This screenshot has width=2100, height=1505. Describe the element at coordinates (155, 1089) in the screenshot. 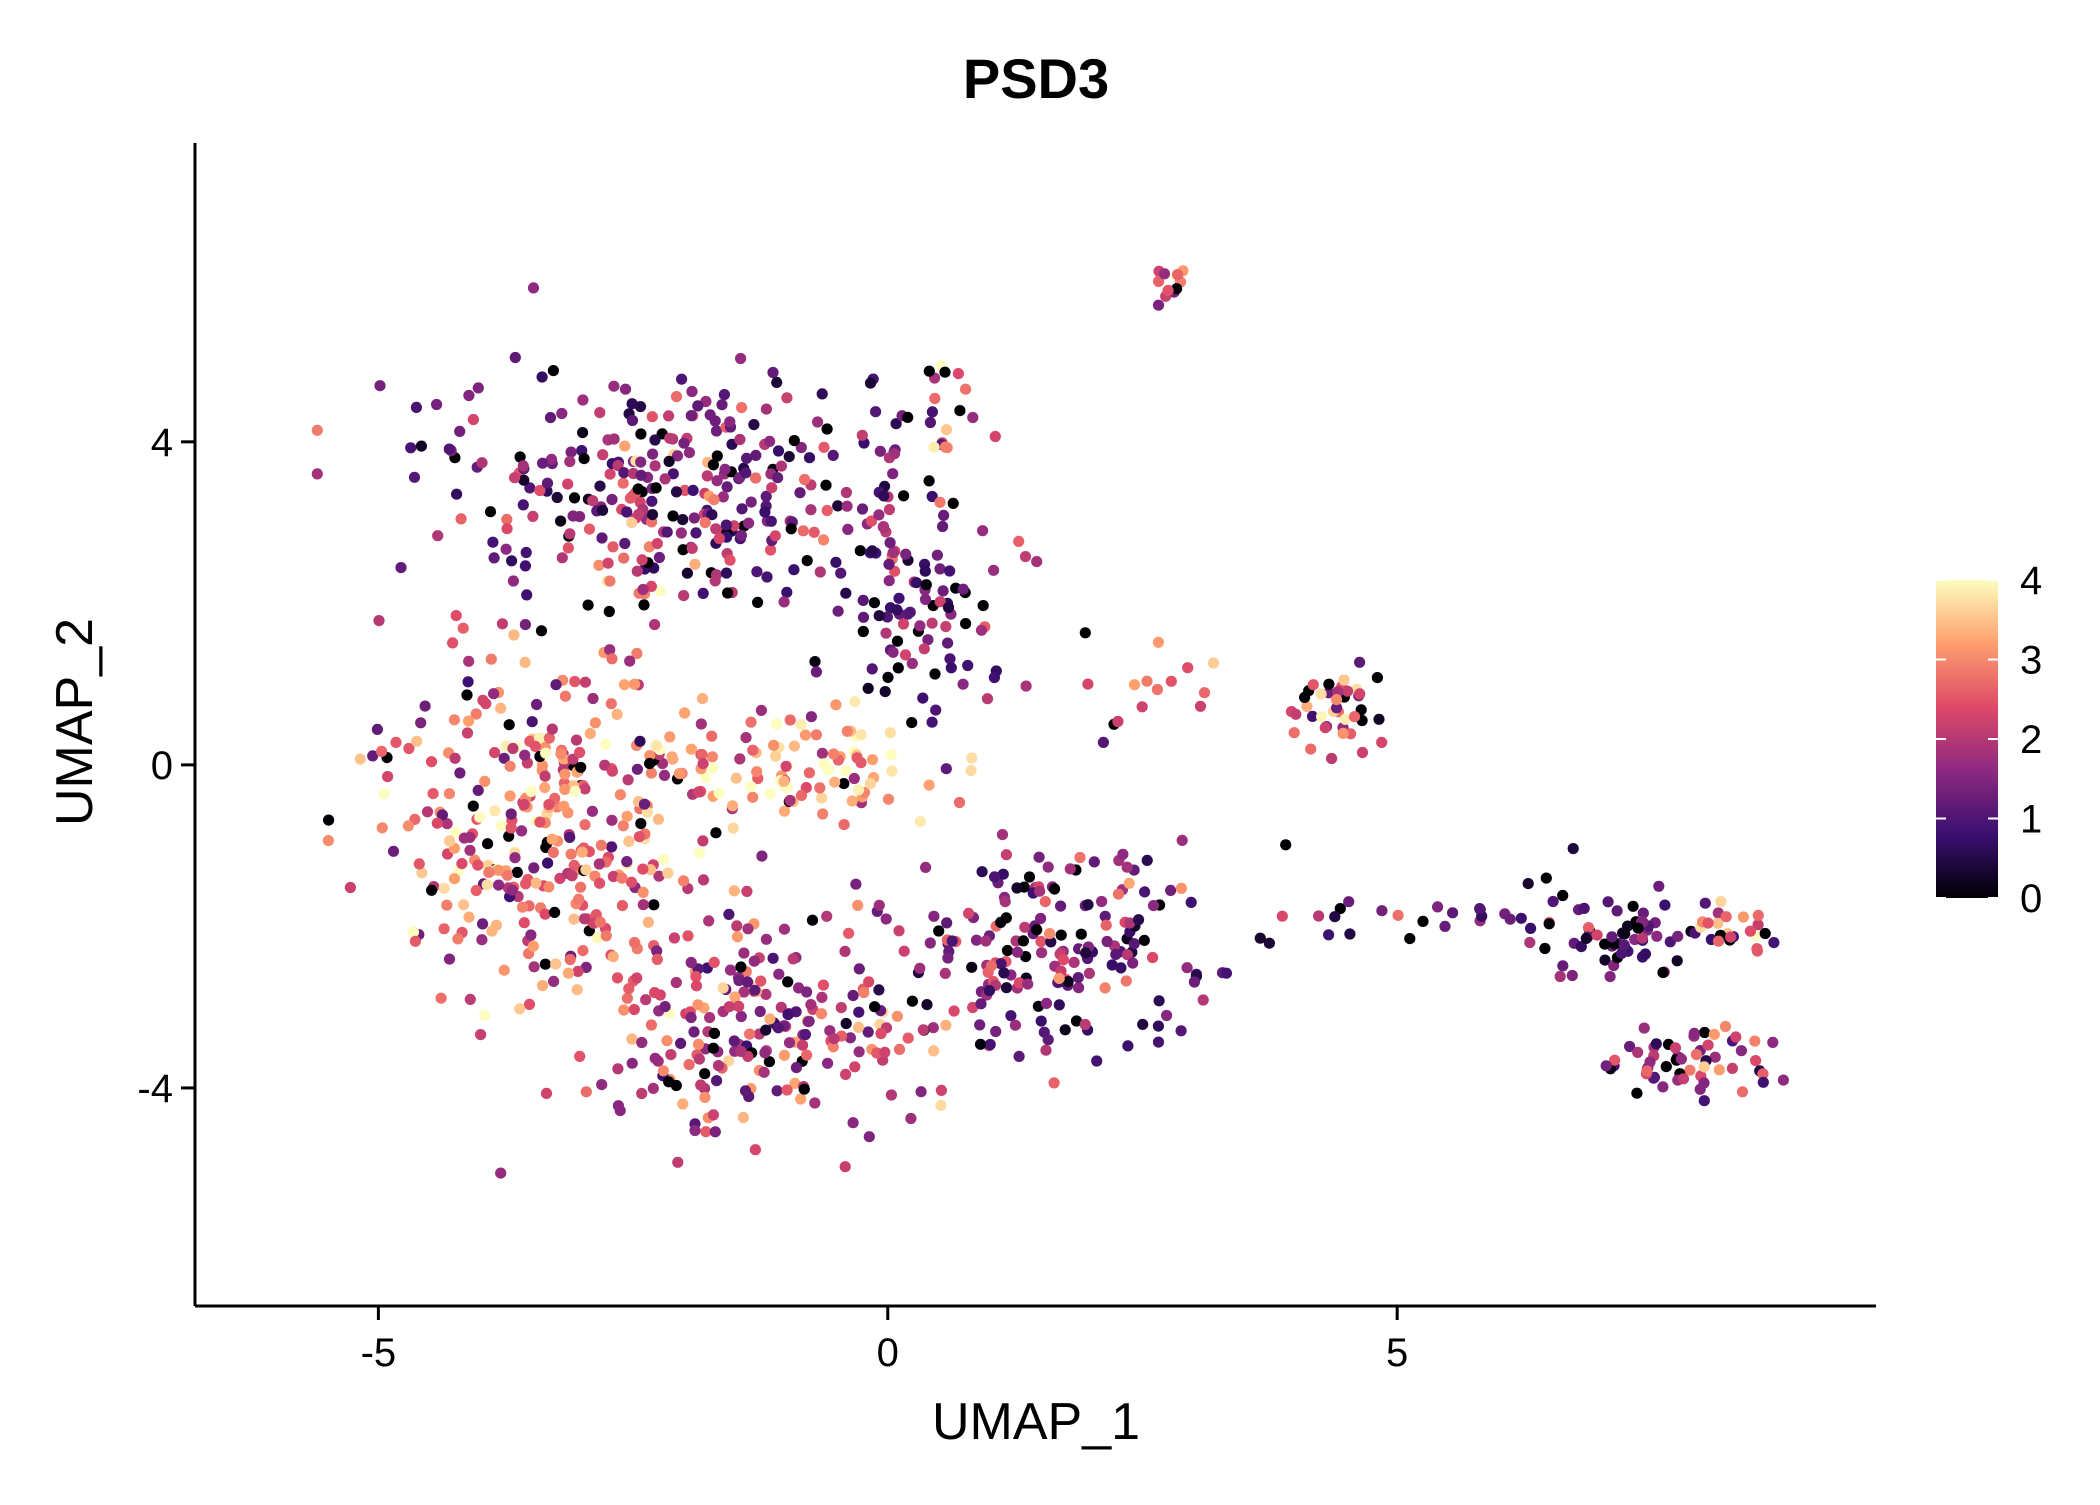

I see `y-tick-label: -4` at that location.